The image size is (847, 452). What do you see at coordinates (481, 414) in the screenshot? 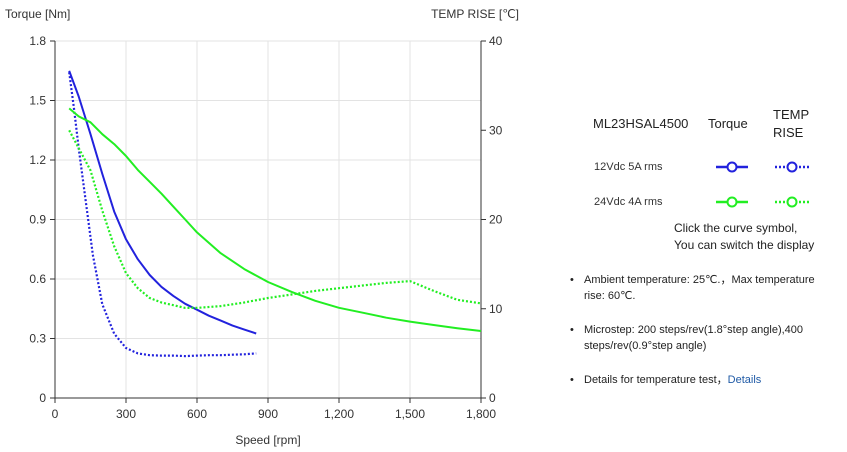
I see `x-tick-label: 1,800` at bounding box center [481, 414].